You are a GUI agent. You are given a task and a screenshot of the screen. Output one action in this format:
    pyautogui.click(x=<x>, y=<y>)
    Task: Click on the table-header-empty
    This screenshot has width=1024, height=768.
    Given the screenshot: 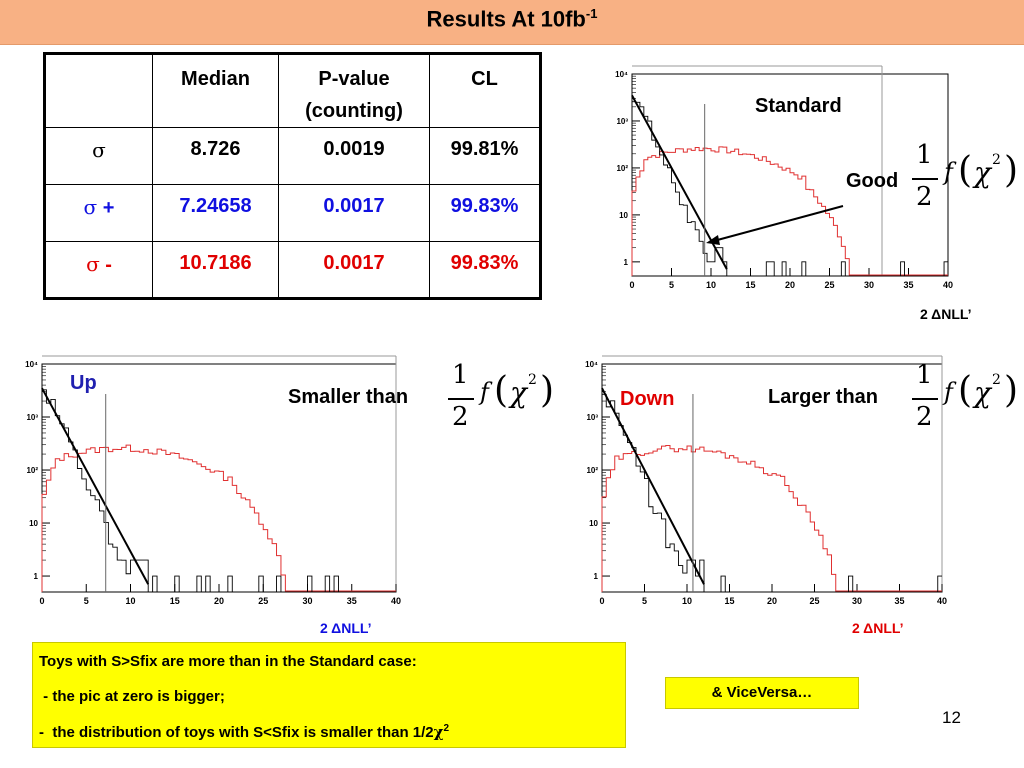 What is the action you would take?
    pyautogui.click(x=98, y=90)
    